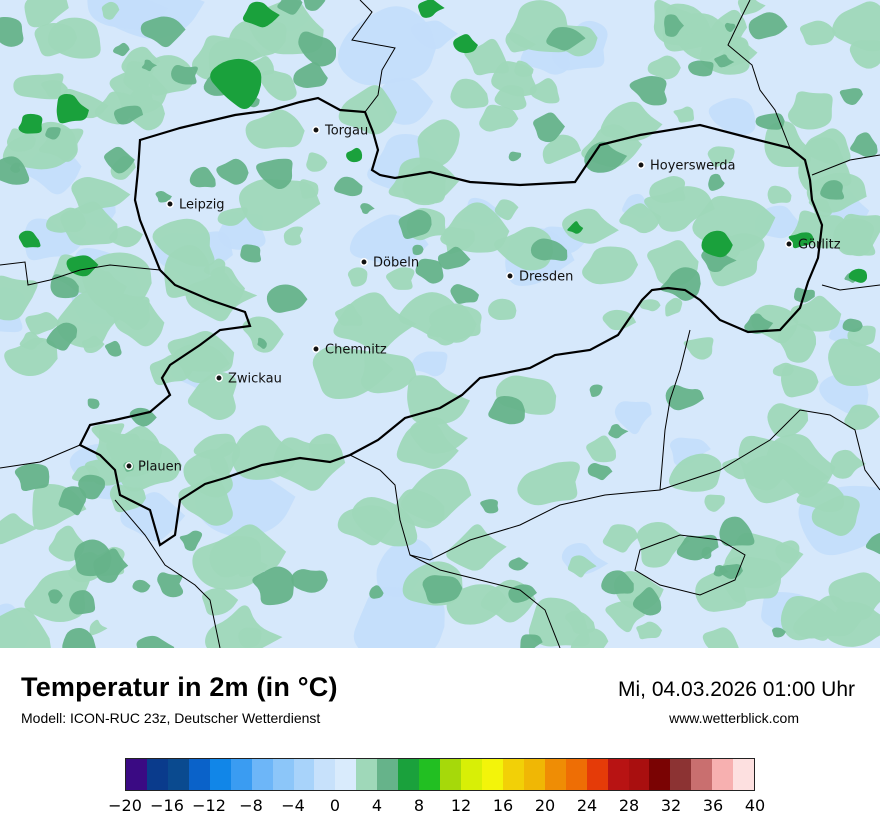  I want to click on valid-time: Mi, 04.03.2026 01:00 Uhr, so click(736, 689).